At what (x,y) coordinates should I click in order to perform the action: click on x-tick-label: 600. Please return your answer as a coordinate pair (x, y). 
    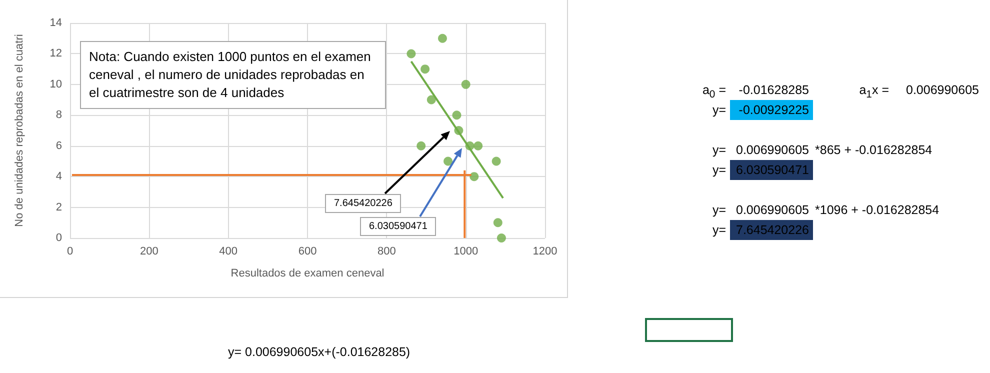
    Looking at the image, I should click on (307, 252).